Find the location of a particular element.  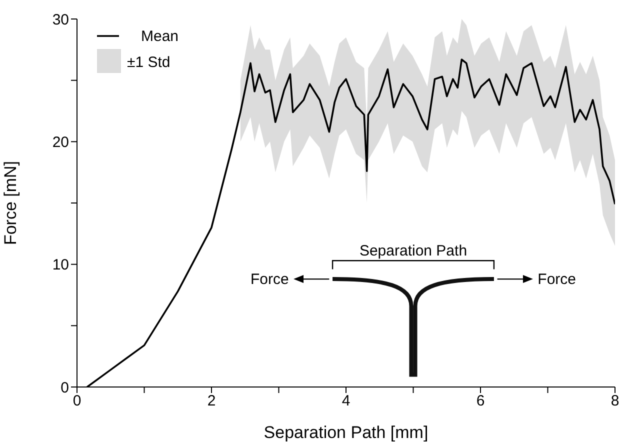

y-tick-label: 10 is located at coordinates (60, 265).